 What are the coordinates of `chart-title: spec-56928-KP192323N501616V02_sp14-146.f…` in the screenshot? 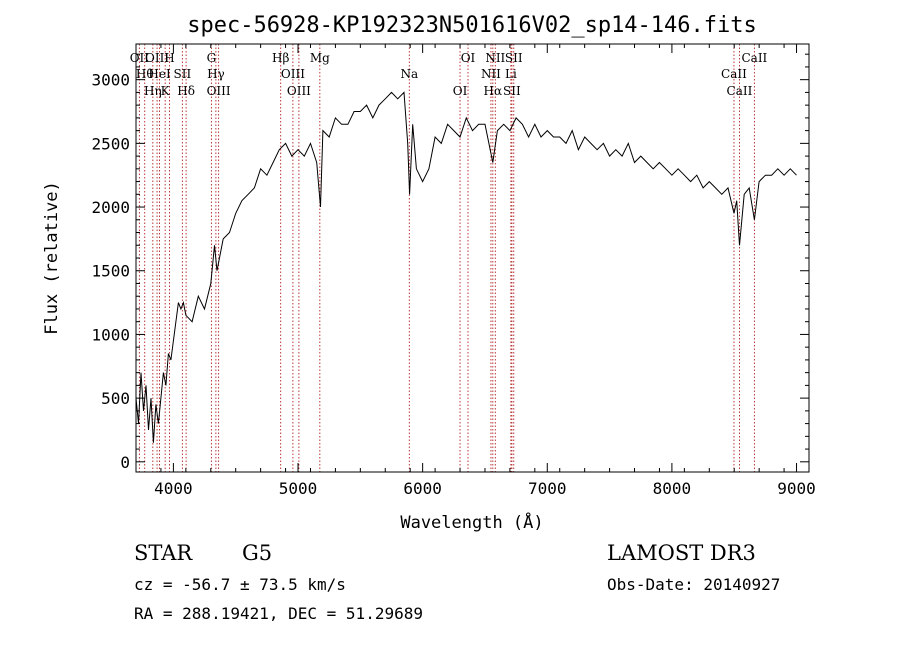 It's located at (472, 25).